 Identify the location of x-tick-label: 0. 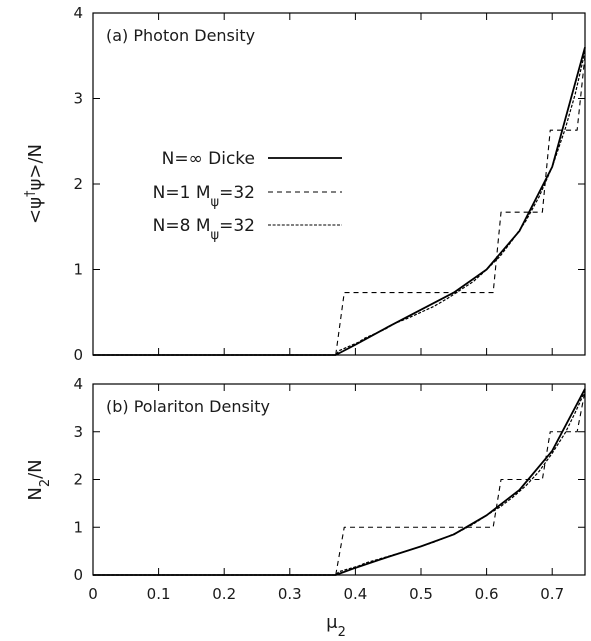
(93, 594).